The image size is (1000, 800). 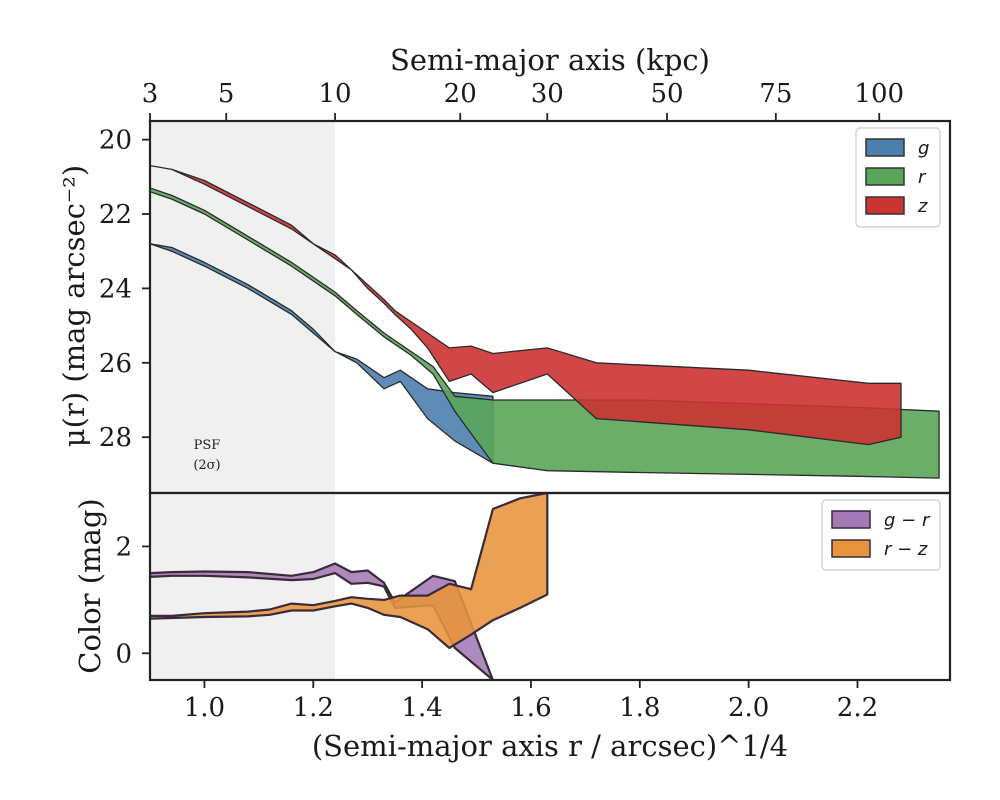 What do you see at coordinates (547, 94) in the screenshot?
I see `kpc-tick-label: 30` at bounding box center [547, 94].